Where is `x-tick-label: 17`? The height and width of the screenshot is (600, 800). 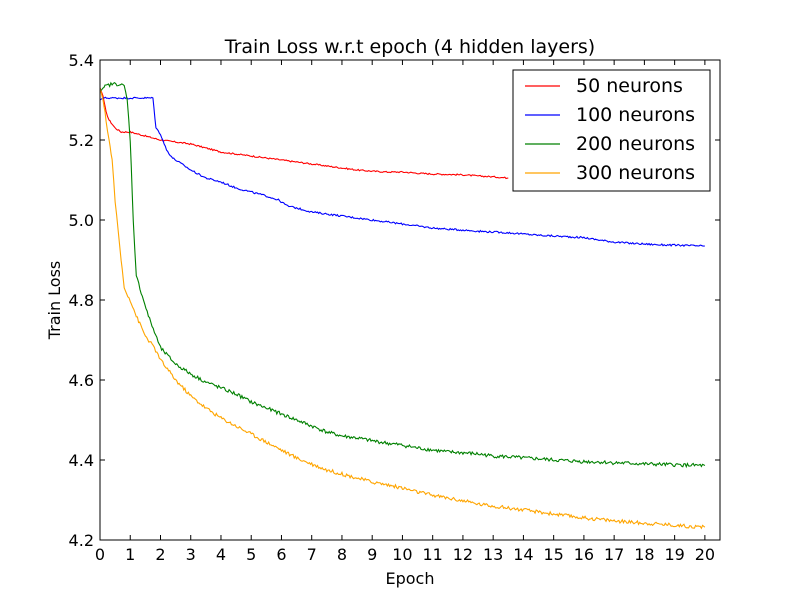
x-tick-label: 17 is located at coordinates (614, 554).